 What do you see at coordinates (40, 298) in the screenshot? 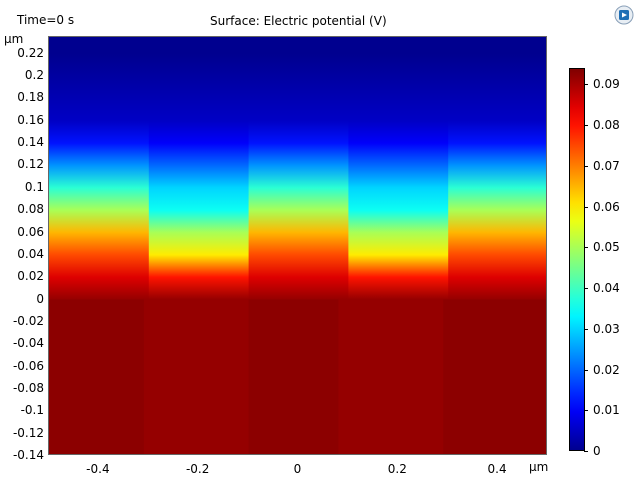
I see `y-tick-label: 0` at bounding box center [40, 298].